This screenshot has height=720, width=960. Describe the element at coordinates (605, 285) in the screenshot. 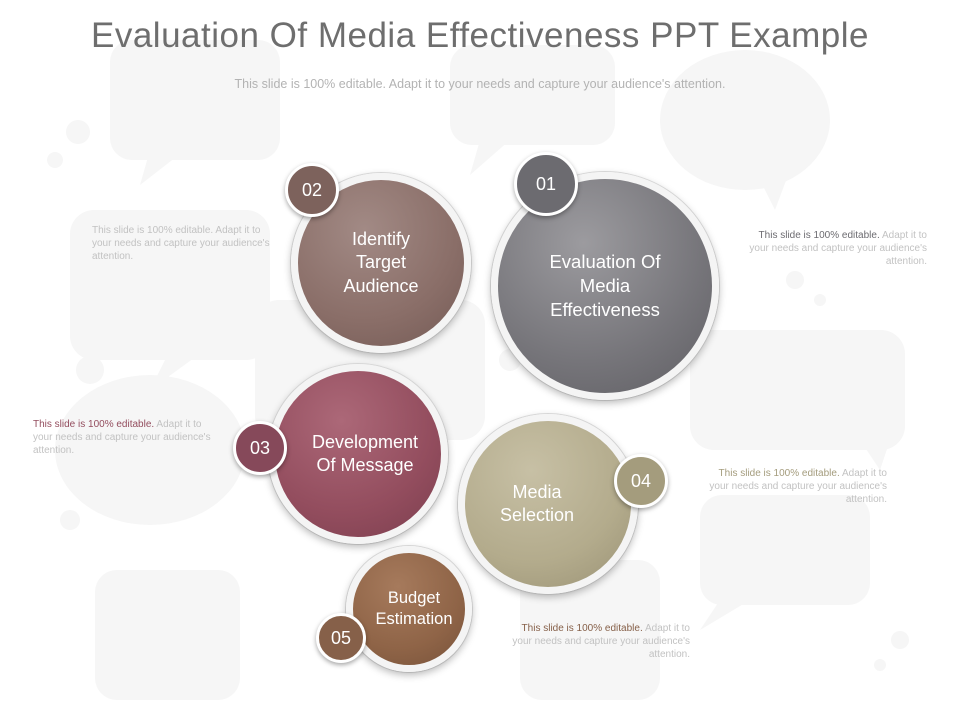

I see `step-label: Evaluation Of Media Effectiveness` at that location.